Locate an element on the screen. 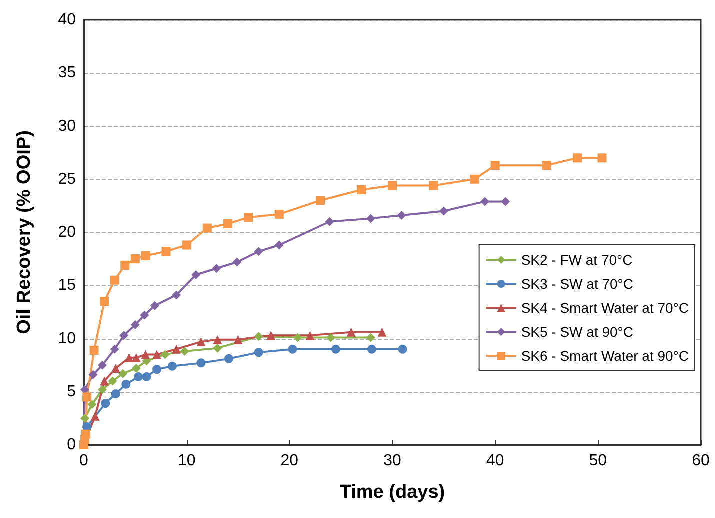 The height and width of the screenshot is (518, 715). x-tick-label: 30 is located at coordinates (393, 461).